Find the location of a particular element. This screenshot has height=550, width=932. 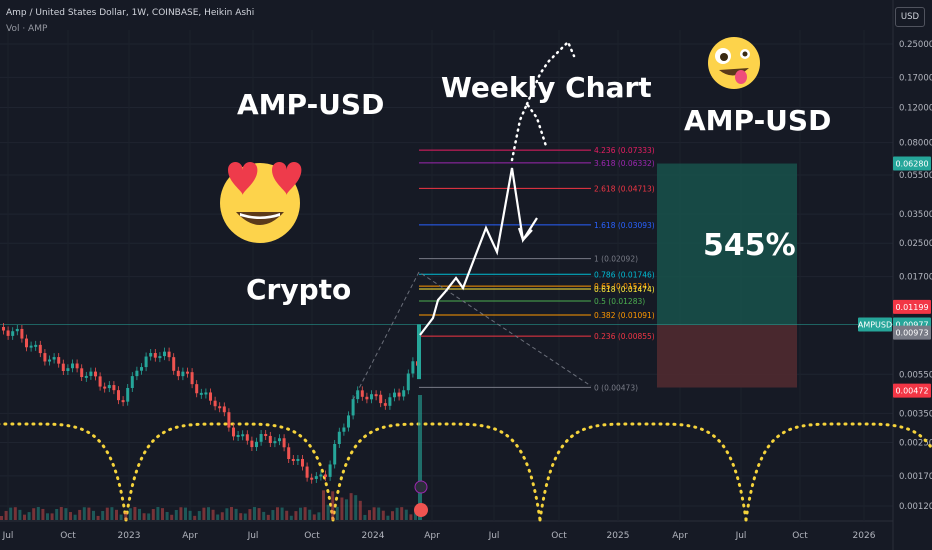

price-tick-label: 0.17000 is located at coordinates (915, 78).